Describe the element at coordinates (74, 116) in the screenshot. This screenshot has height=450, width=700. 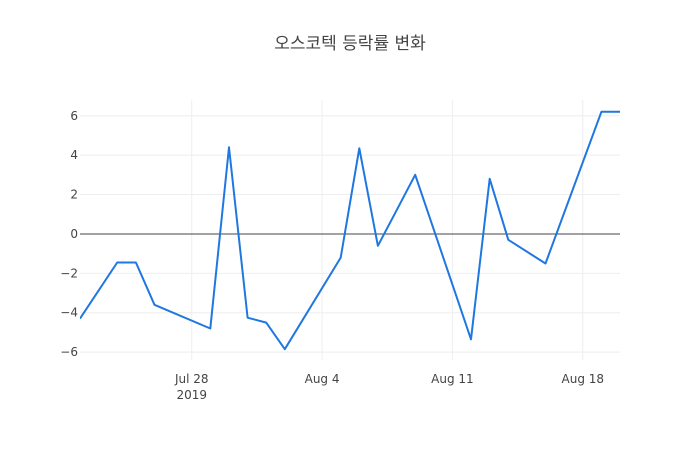
I see `y-tick-label: 6` at that location.